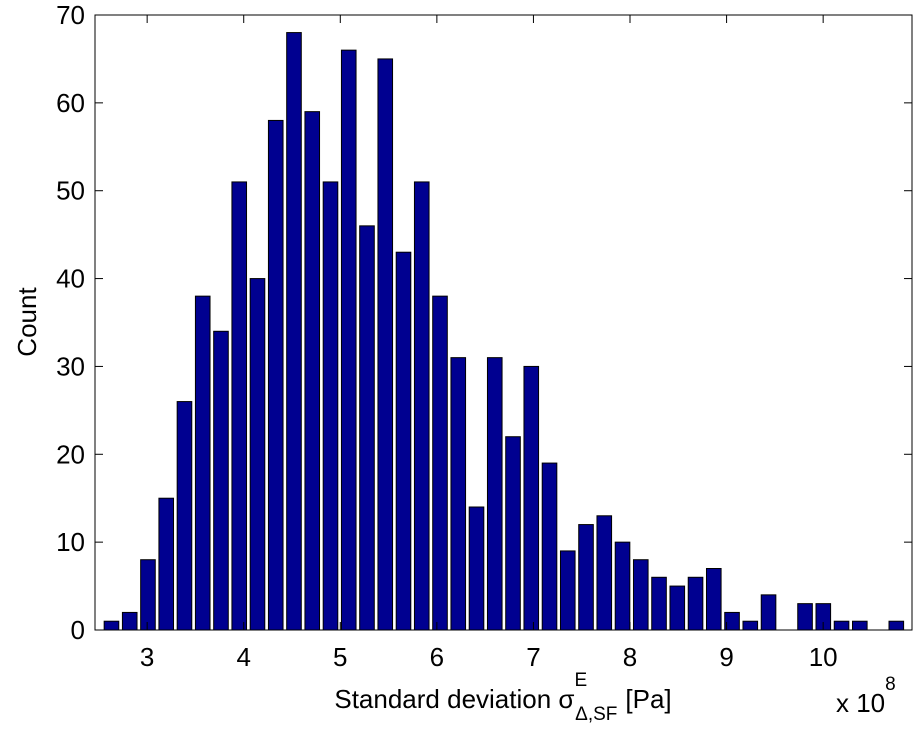 The image size is (918, 738). I want to click on y-tick-label: 0, so click(78, 630).